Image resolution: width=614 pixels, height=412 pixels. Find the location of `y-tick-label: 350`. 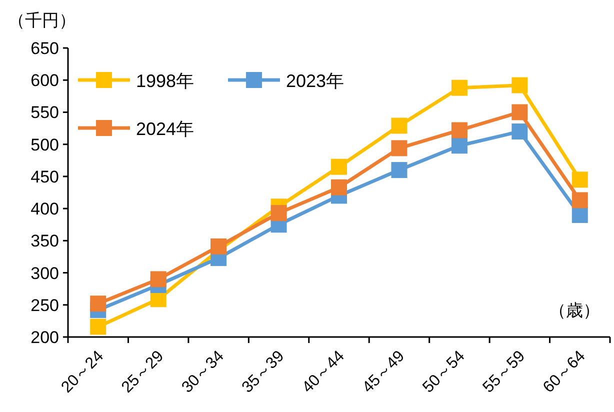

y-tick-label: 350 is located at coordinates (44, 241).